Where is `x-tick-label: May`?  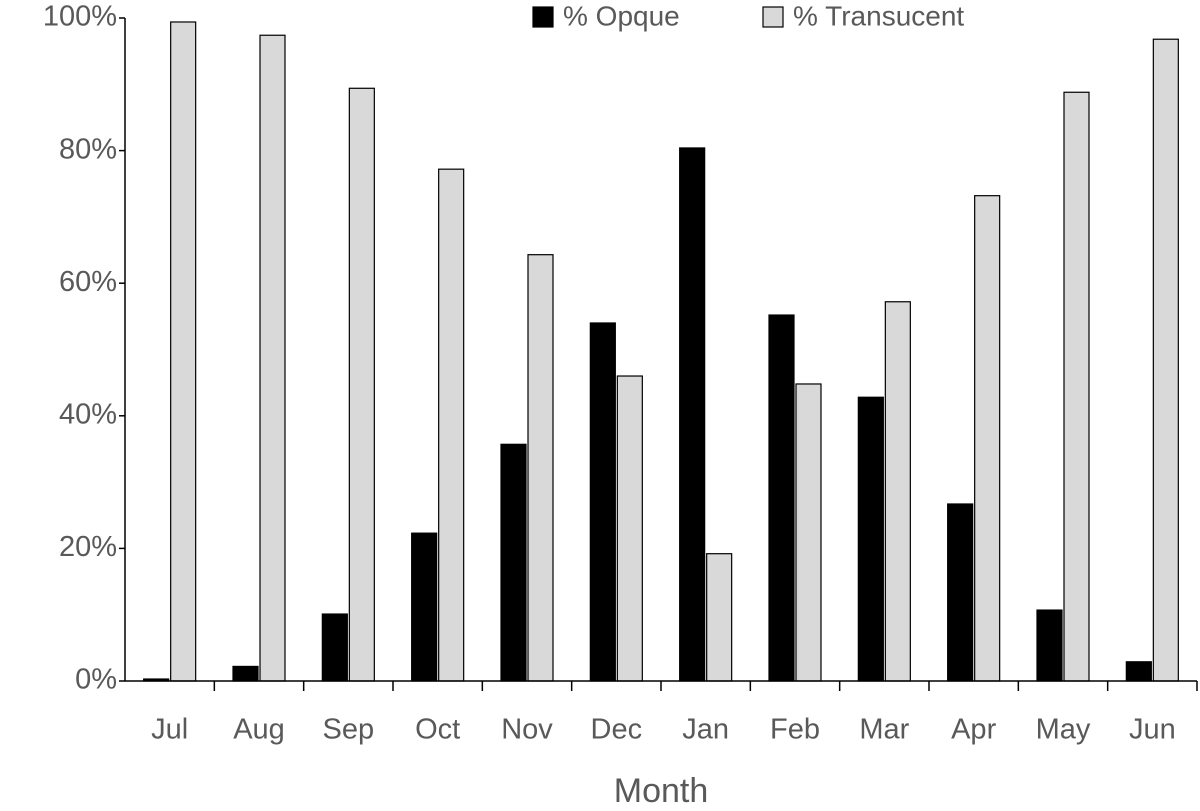
x-tick-label: May is located at coordinates (1063, 730).